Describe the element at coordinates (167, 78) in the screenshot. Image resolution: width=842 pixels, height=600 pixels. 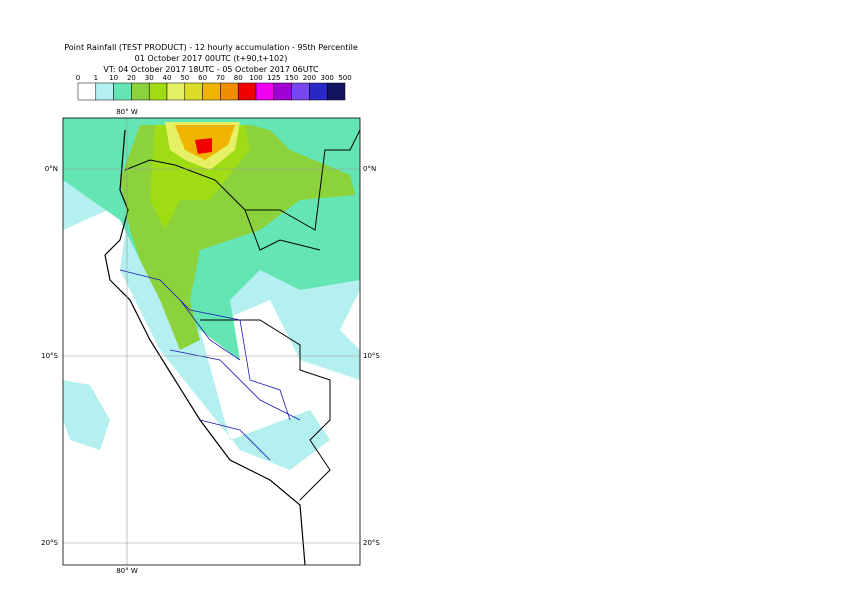
I see `legend-label: 40` at that location.